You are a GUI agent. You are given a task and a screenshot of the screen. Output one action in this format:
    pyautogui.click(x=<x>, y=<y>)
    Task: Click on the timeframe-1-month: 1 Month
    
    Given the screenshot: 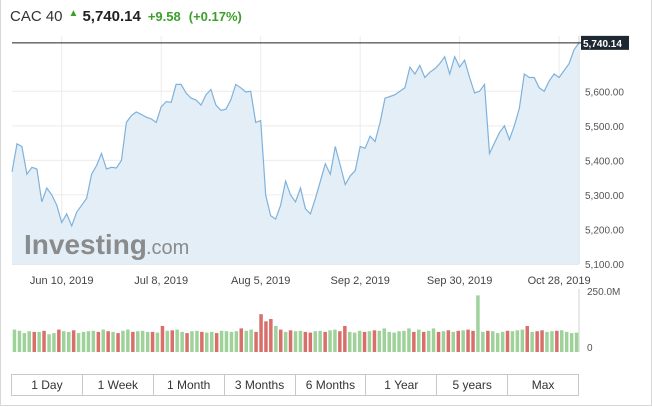 What is the action you would take?
    pyautogui.click(x=189, y=385)
    